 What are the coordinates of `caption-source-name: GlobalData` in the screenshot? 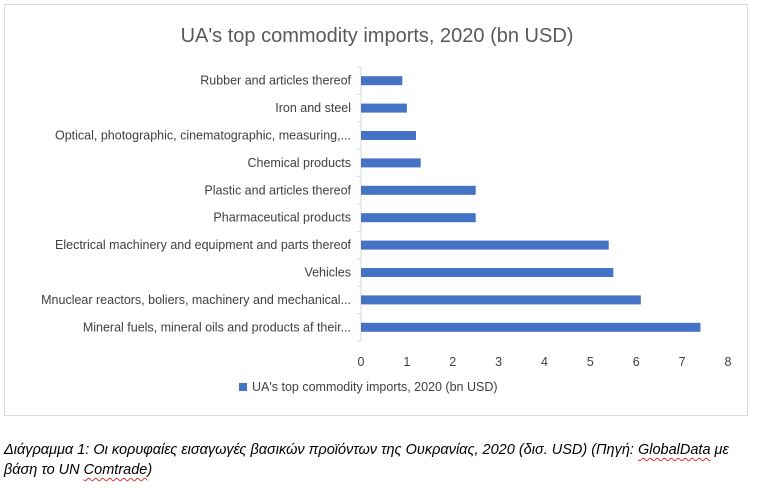 It's located at (674, 450).